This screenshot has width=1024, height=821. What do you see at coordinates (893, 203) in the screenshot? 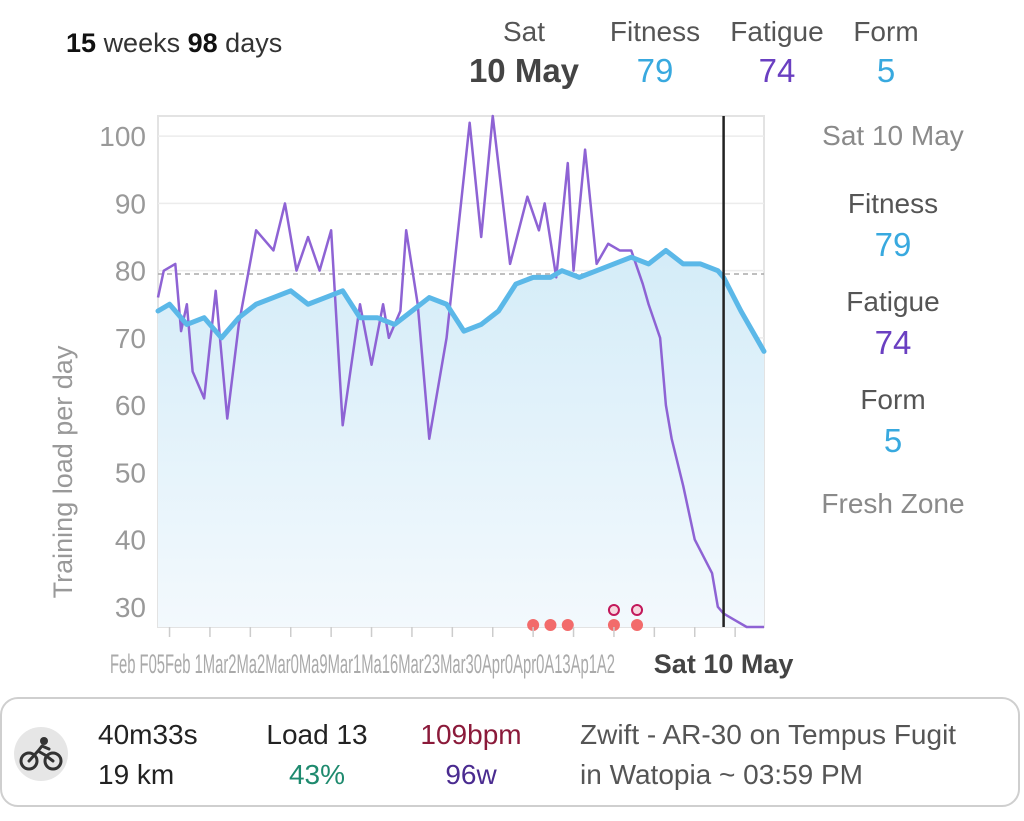
I see `side-fitness-label: Fitness` at bounding box center [893, 203].